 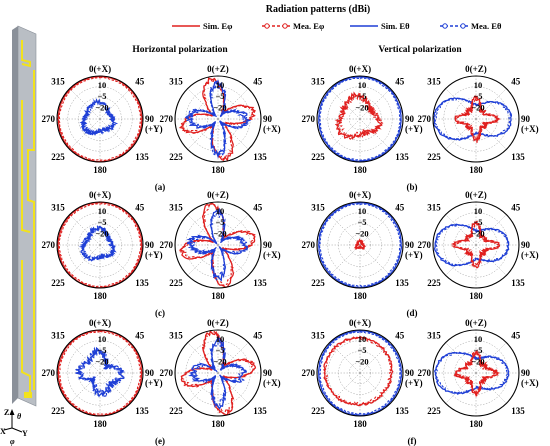 I want to click on legend-entry: Mea. Eφ, so click(x=293, y=26).